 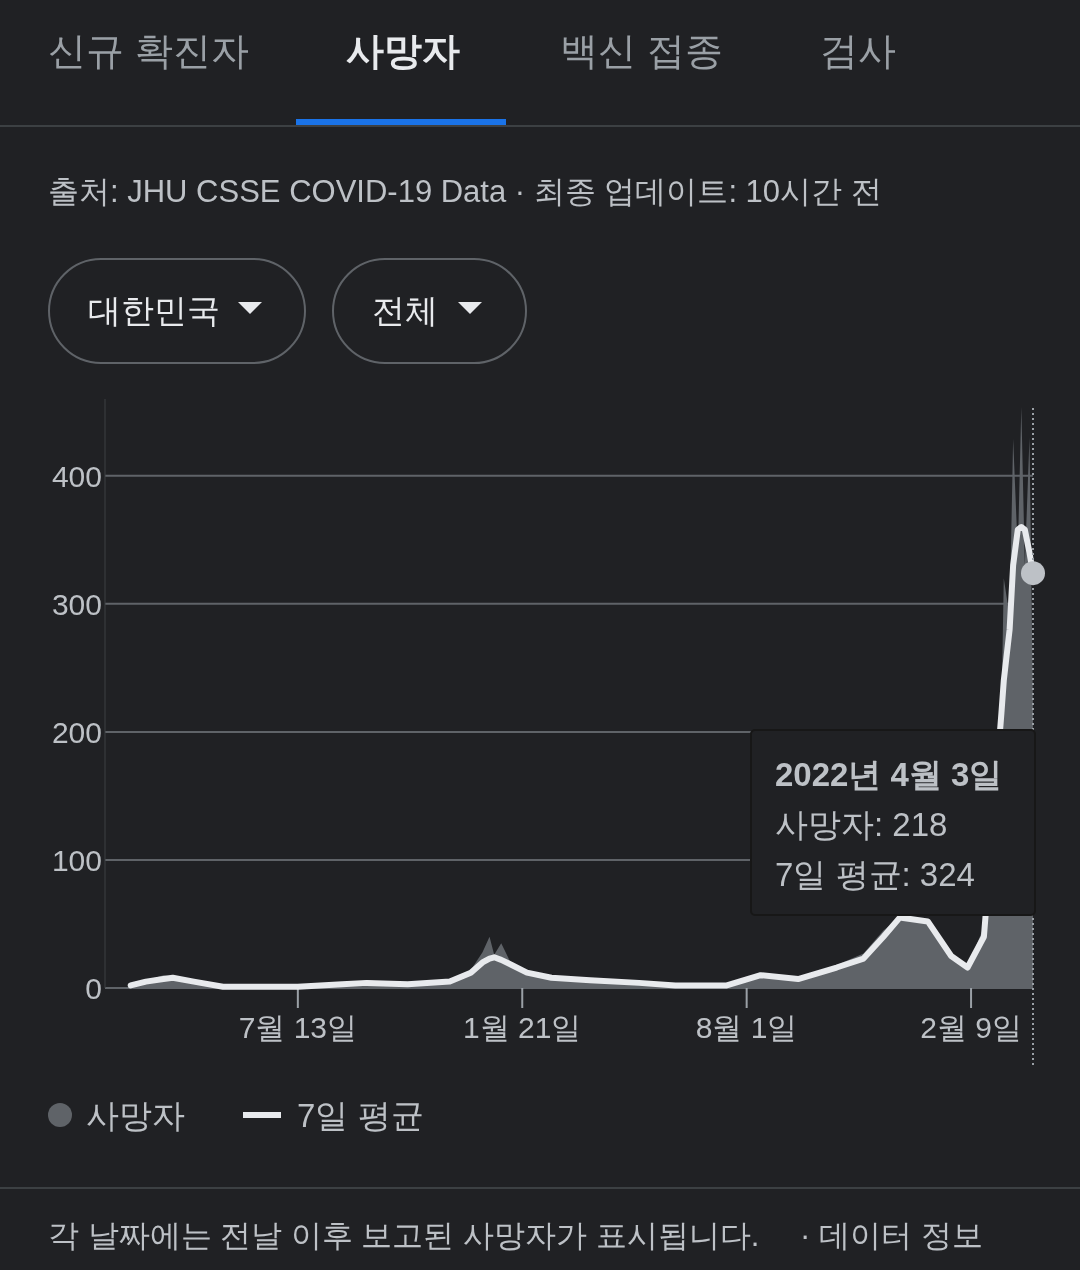 What do you see at coordinates (93, 988) in the screenshot?
I see `y-tick-label: 0` at bounding box center [93, 988].